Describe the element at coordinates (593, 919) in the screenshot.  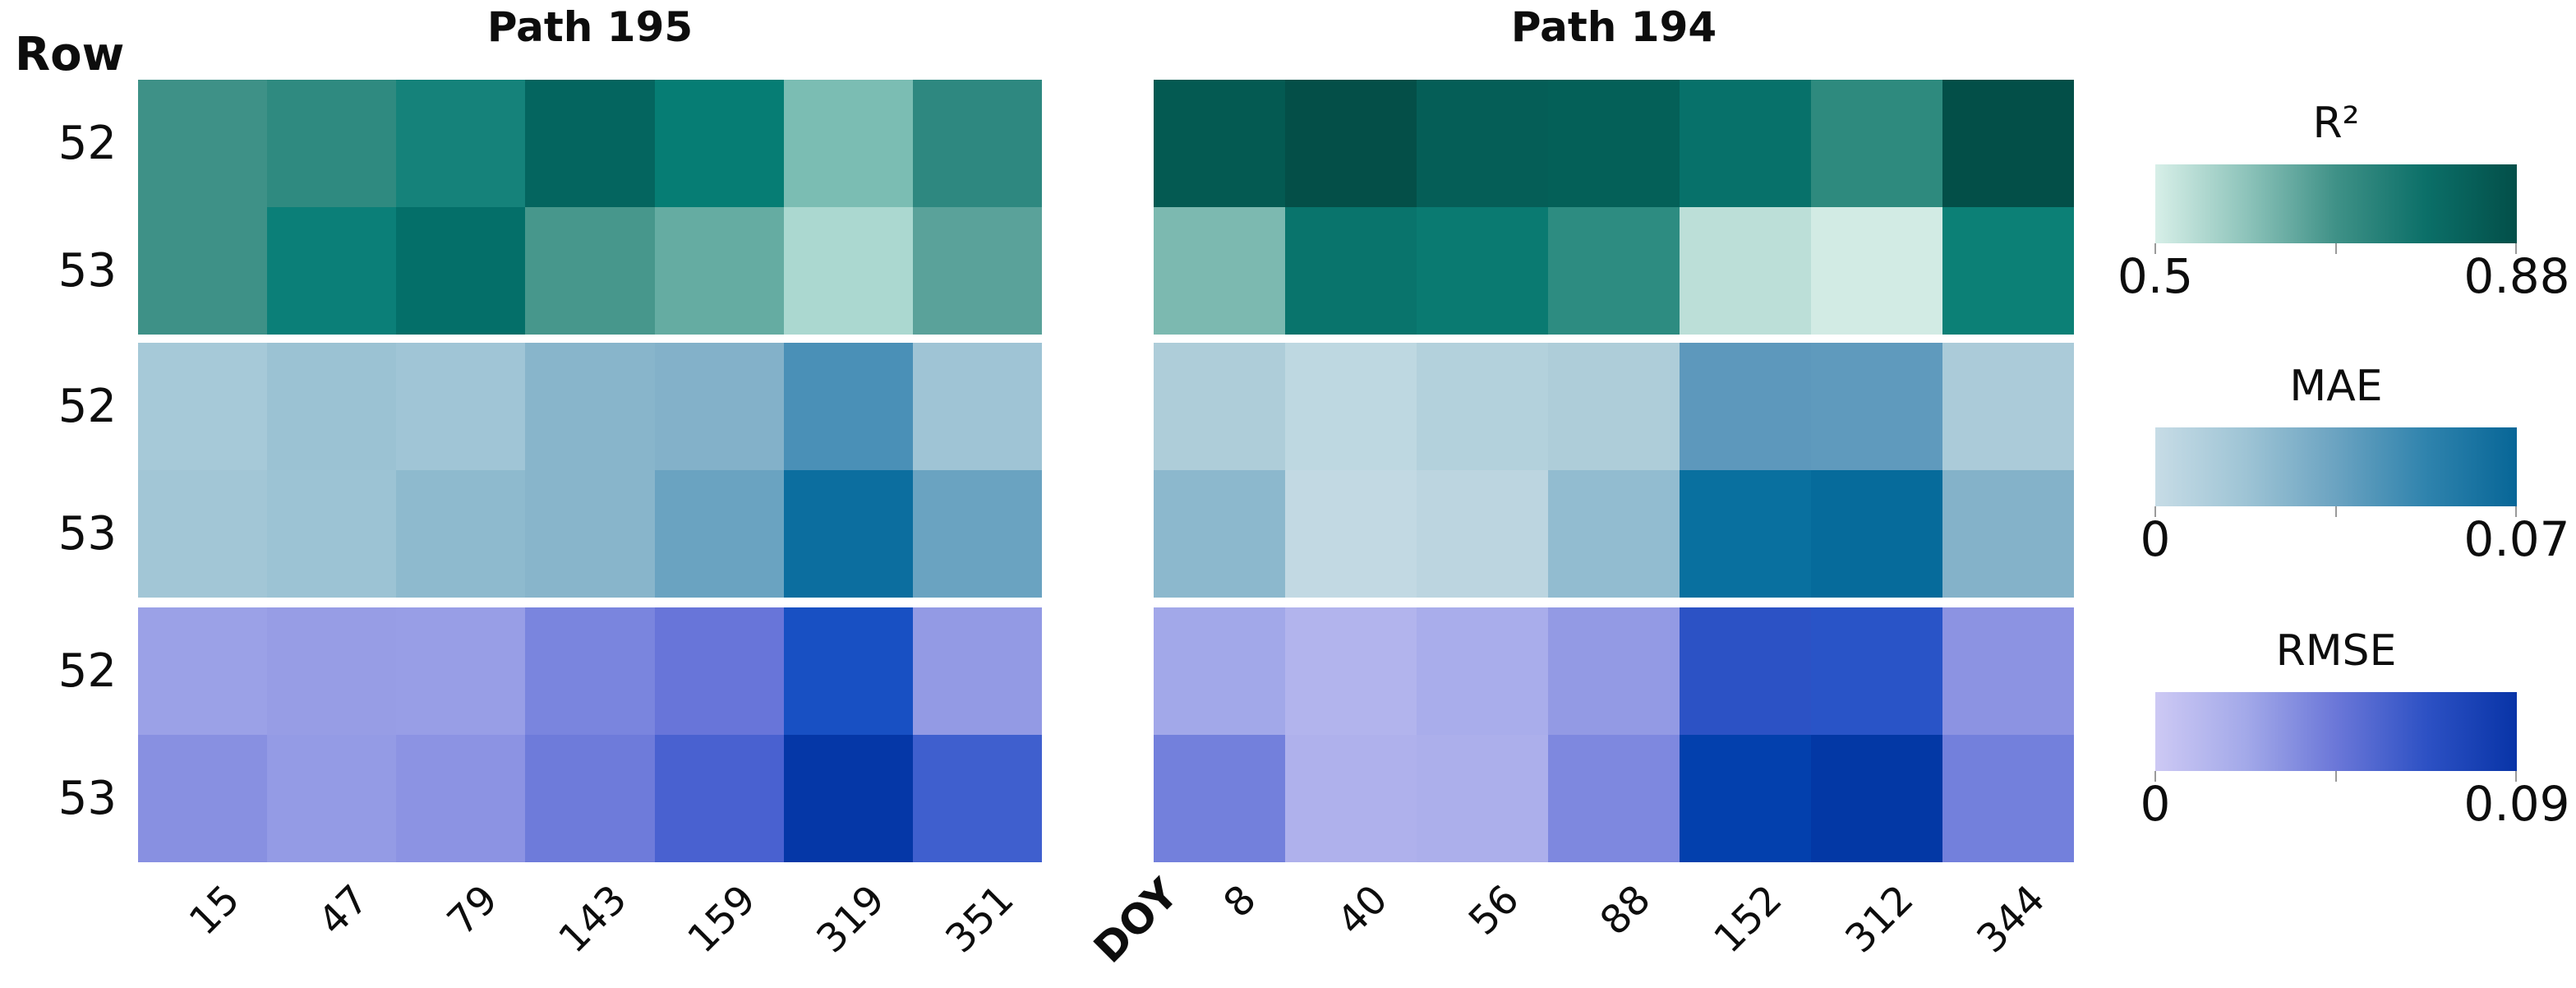
I see `doy-tick-label: 143` at that location.